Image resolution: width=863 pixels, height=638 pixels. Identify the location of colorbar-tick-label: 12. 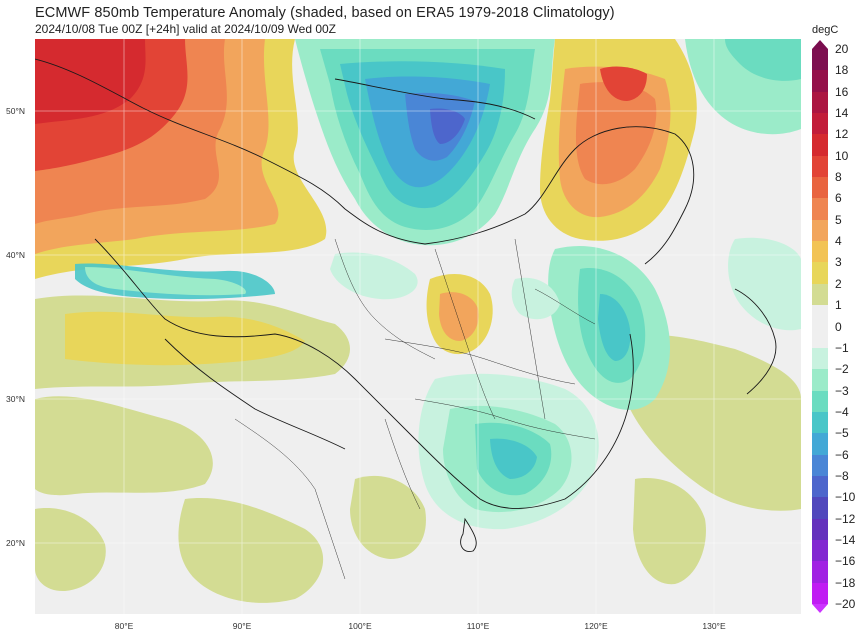
(842, 134).